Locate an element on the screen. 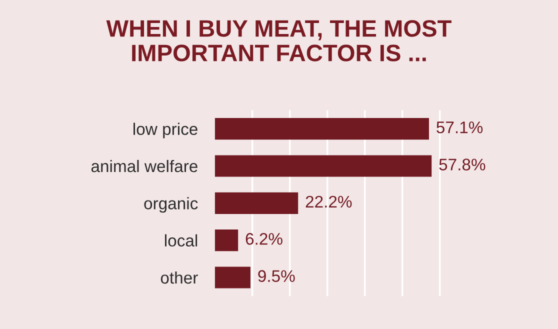 The image size is (558, 329). y-tick-label: animal welfare is located at coordinates (144, 166).